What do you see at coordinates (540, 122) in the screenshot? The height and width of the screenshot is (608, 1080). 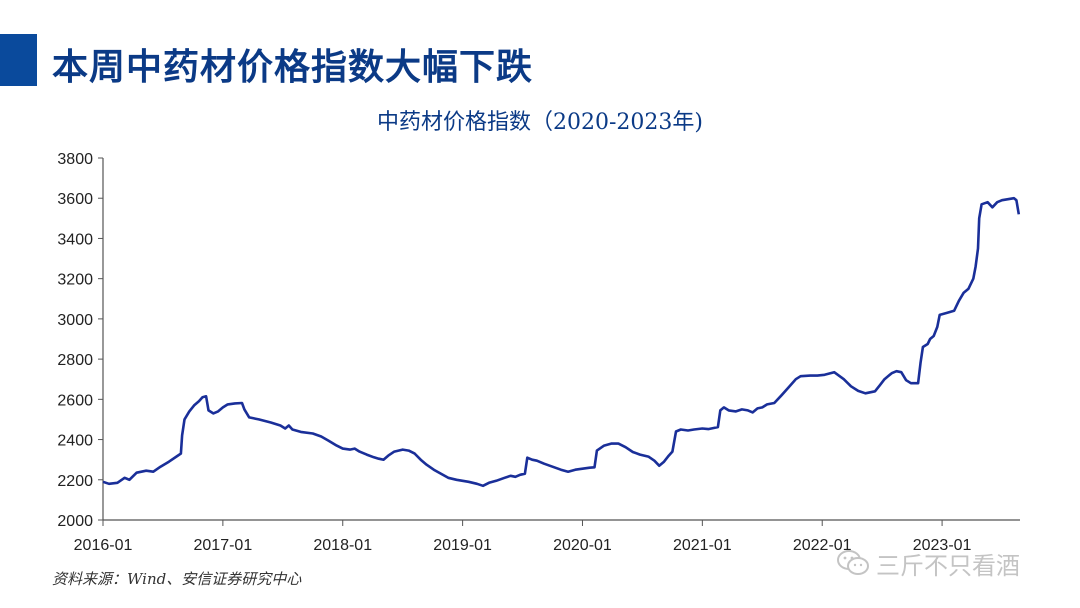 I see `chart-title: 中药材价格指数（2020-2023年)` at bounding box center [540, 122].